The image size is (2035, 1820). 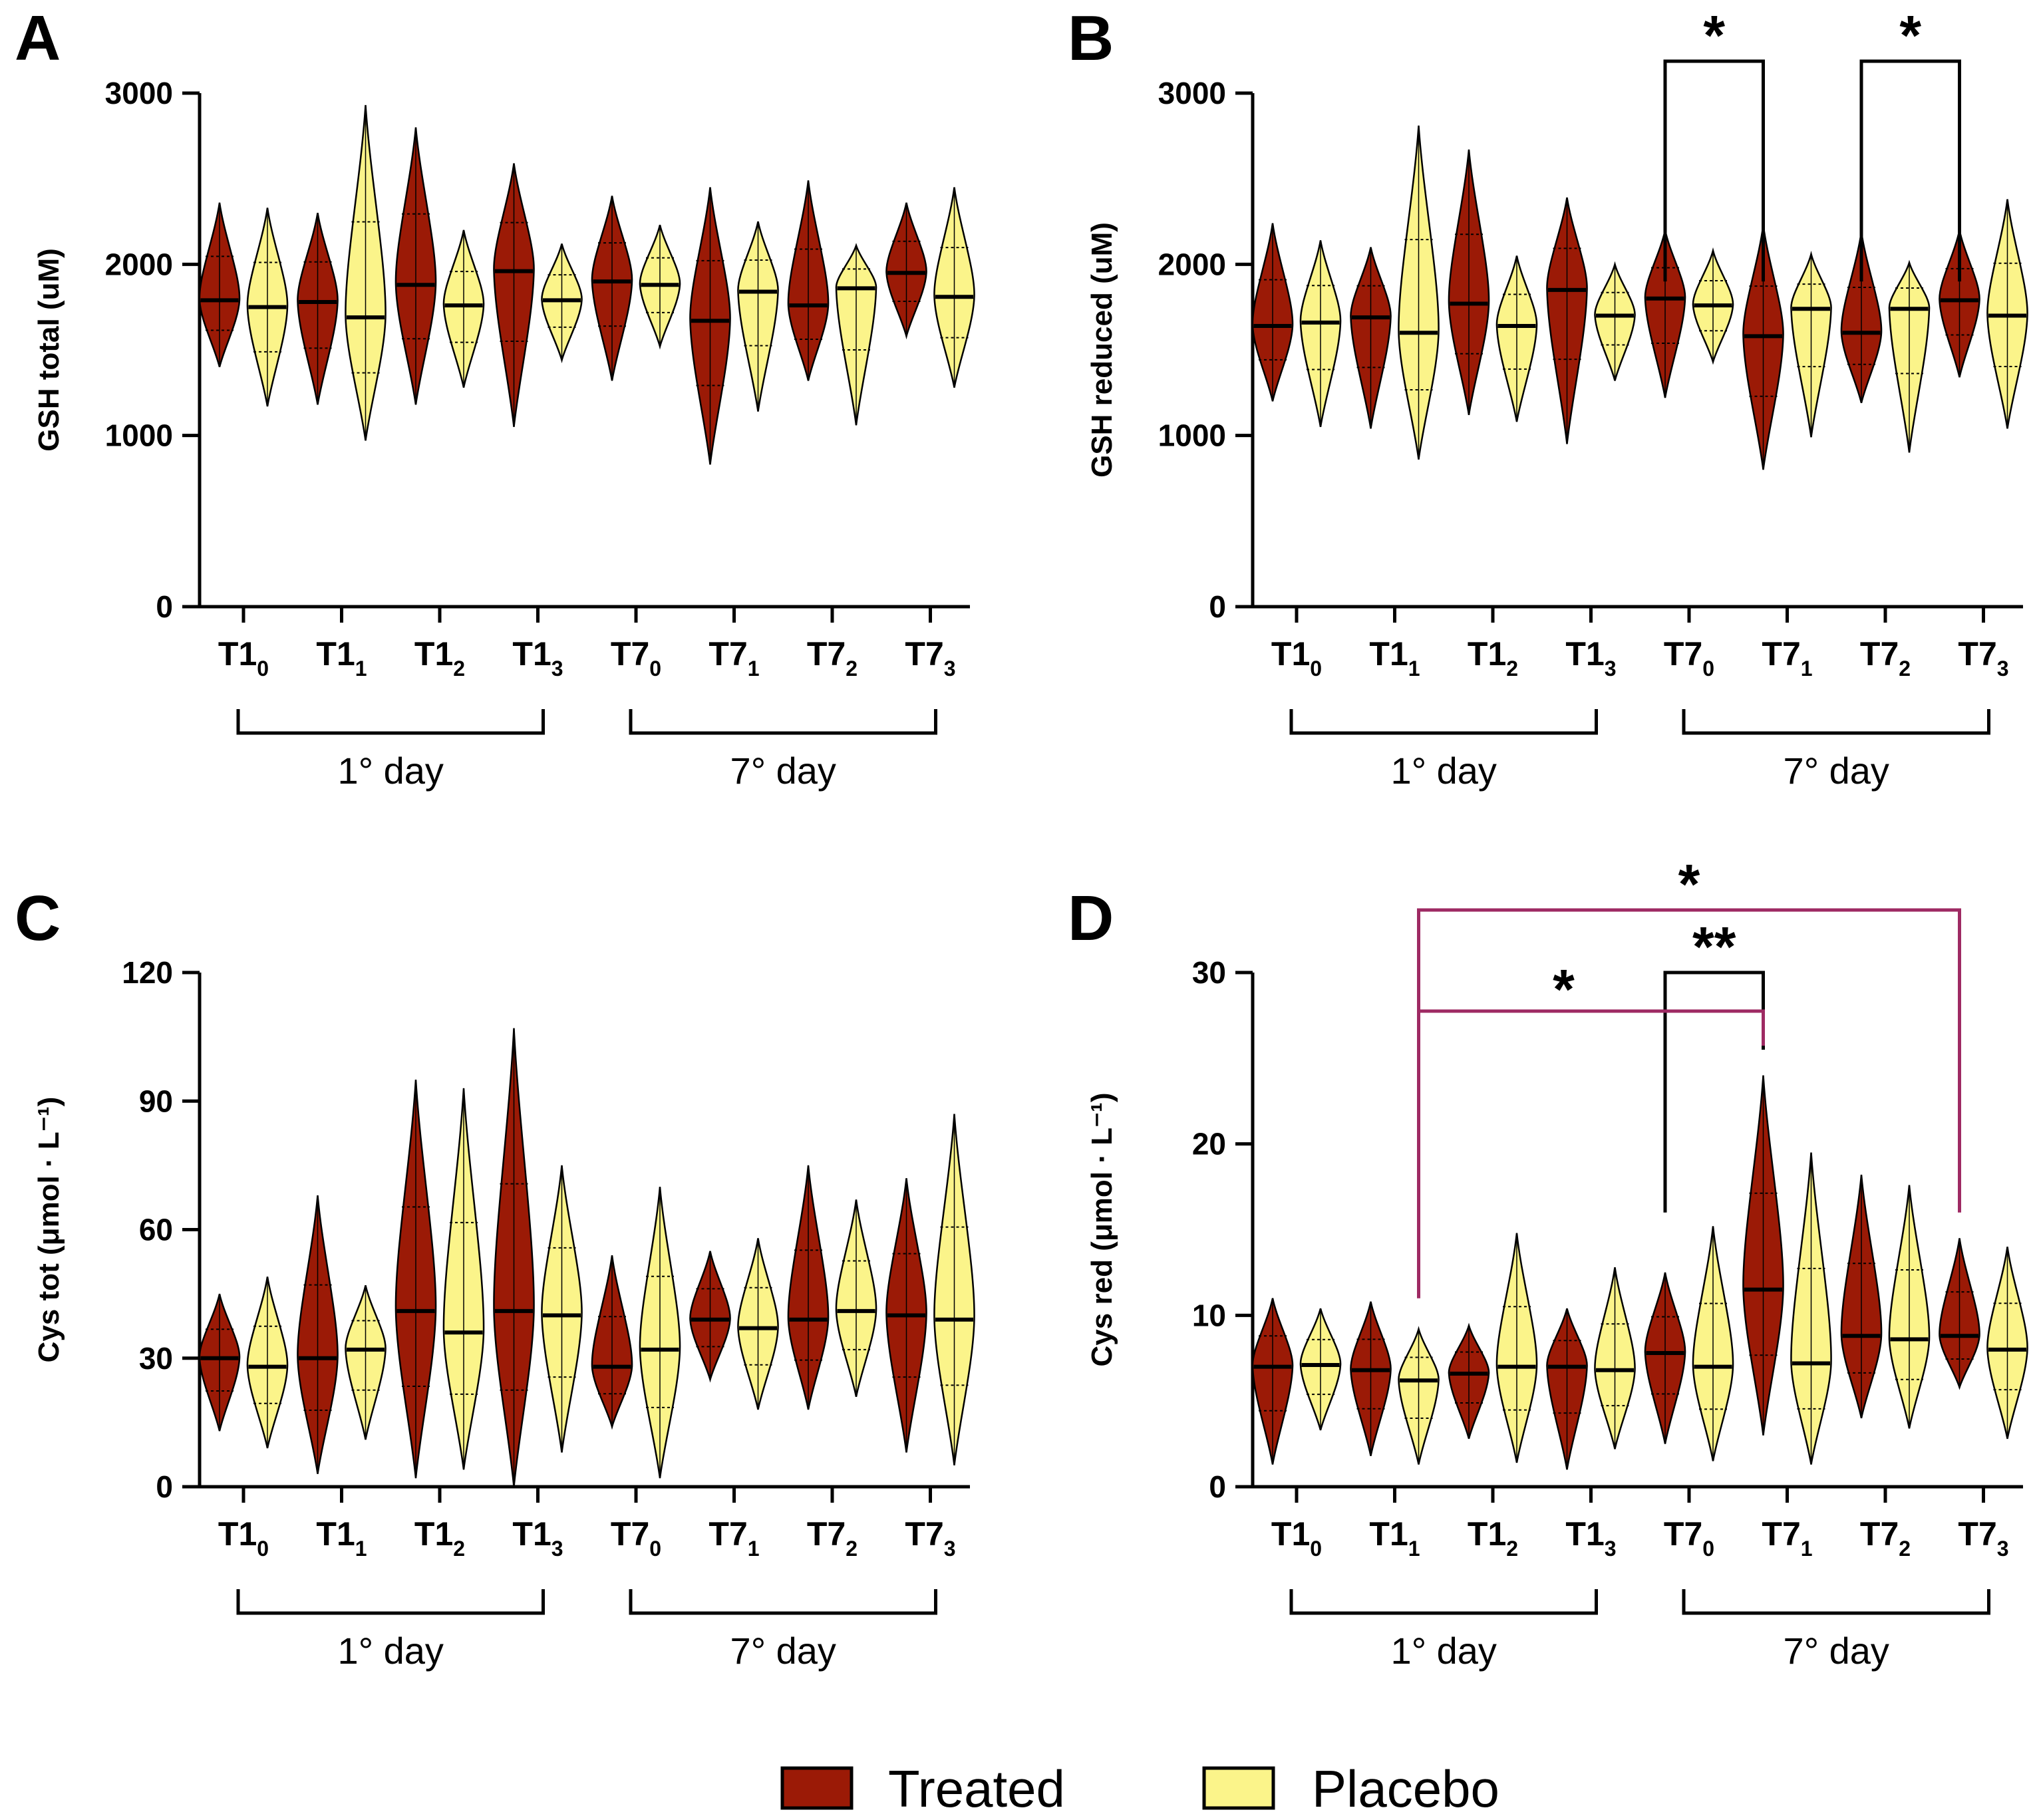 I want to click on y-tick-label: 30, so click(x=1209, y=972).